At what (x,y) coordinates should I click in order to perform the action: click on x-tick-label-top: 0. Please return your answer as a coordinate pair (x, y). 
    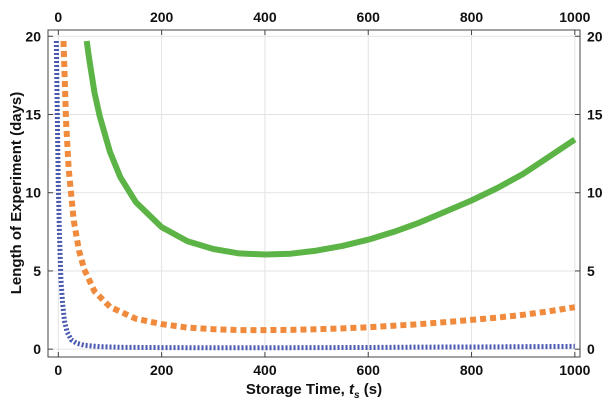
    Looking at the image, I should click on (58, 17).